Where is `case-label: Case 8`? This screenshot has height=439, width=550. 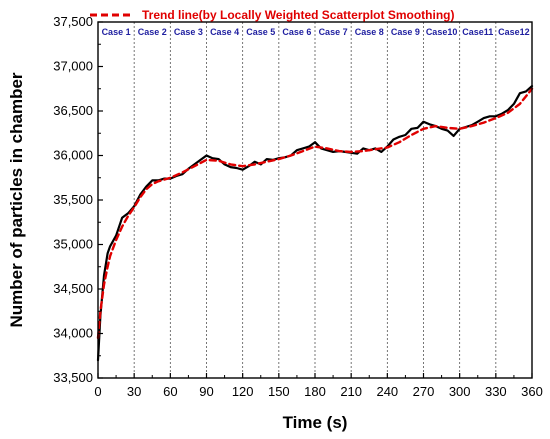 case-label: Case 8 is located at coordinates (369, 32).